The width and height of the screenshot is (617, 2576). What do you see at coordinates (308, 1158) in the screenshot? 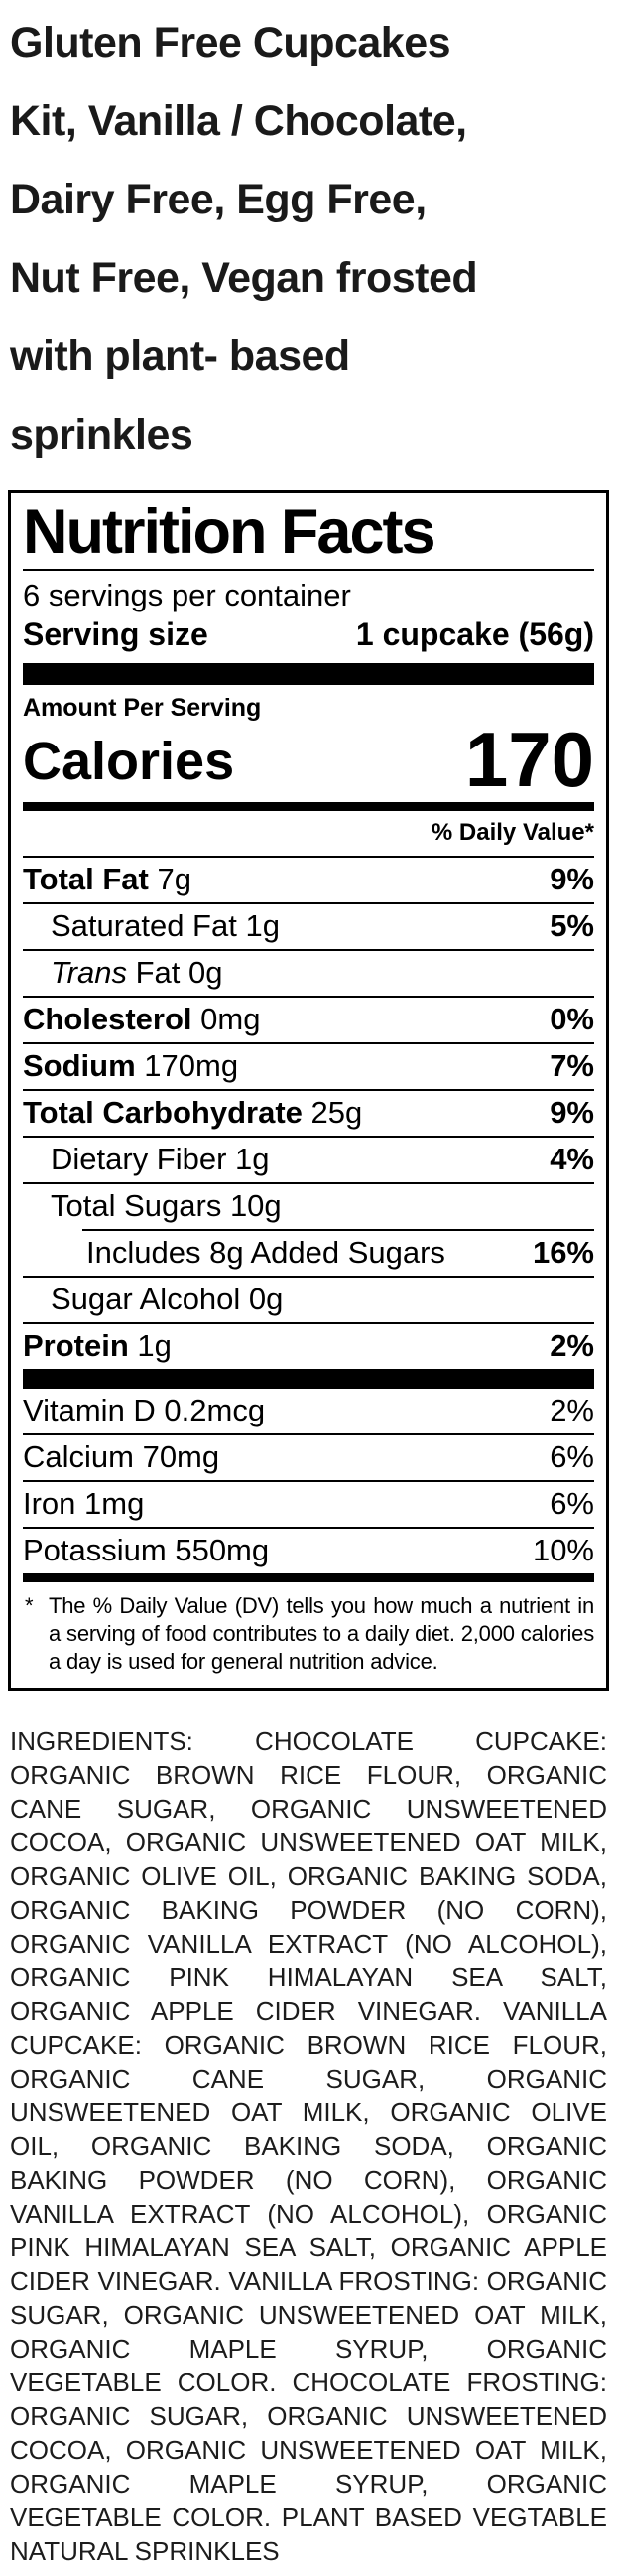
I see `nutrient-row: Dietary Fiber 1g 4%` at bounding box center [308, 1158].